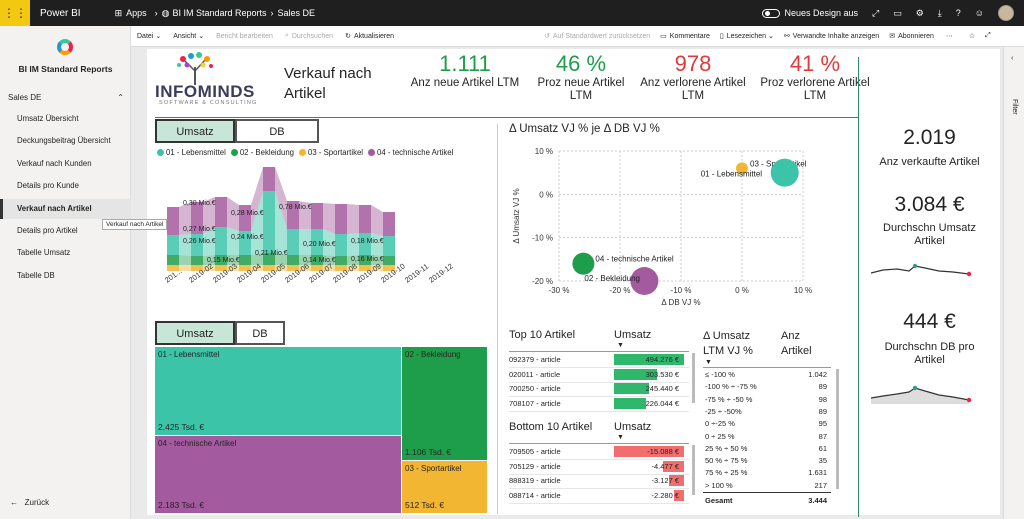 The width and height of the screenshot is (1024, 519). What do you see at coordinates (48, 118) in the screenshot?
I see `sidebar-item: Umsatz Übersicht` at bounding box center [48, 118].